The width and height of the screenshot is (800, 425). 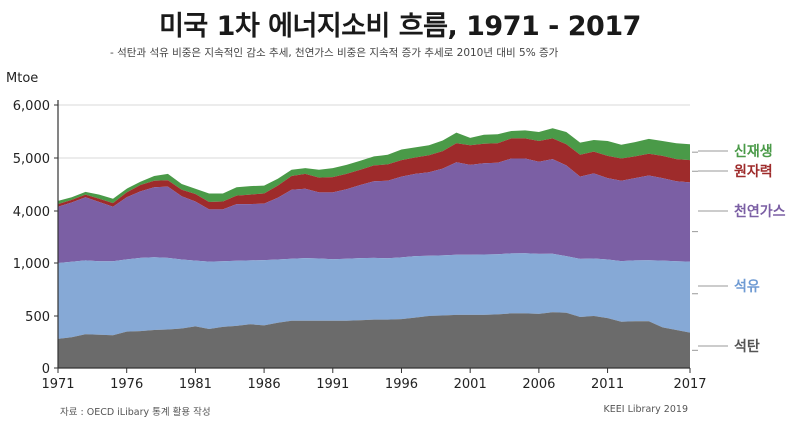 What do you see at coordinates (46, 369) in the screenshot?
I see `y-tick-label: 0` at bounding box center [46, 369].